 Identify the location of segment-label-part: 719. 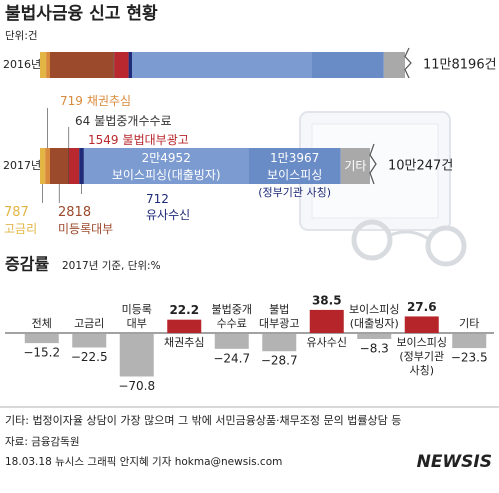
(71, 101).